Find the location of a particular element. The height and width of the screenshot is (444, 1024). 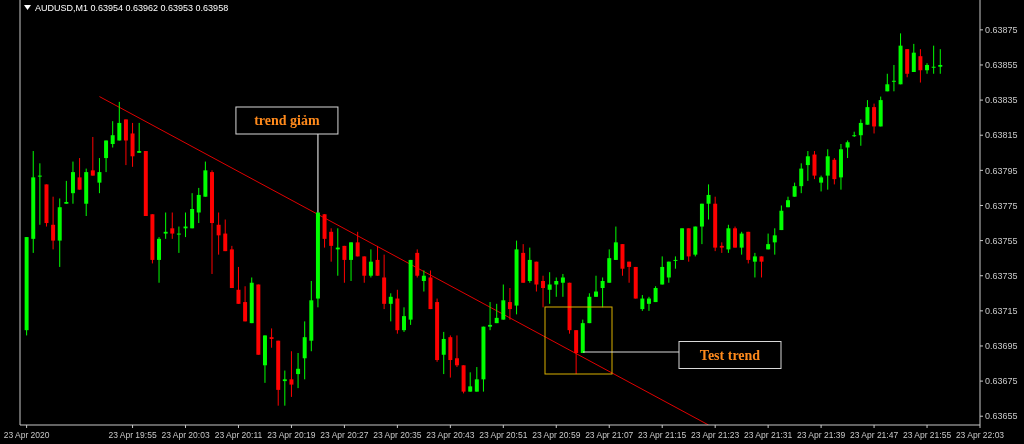

y-tick-label: 0.63695 is located at coordinates (1001, 346).